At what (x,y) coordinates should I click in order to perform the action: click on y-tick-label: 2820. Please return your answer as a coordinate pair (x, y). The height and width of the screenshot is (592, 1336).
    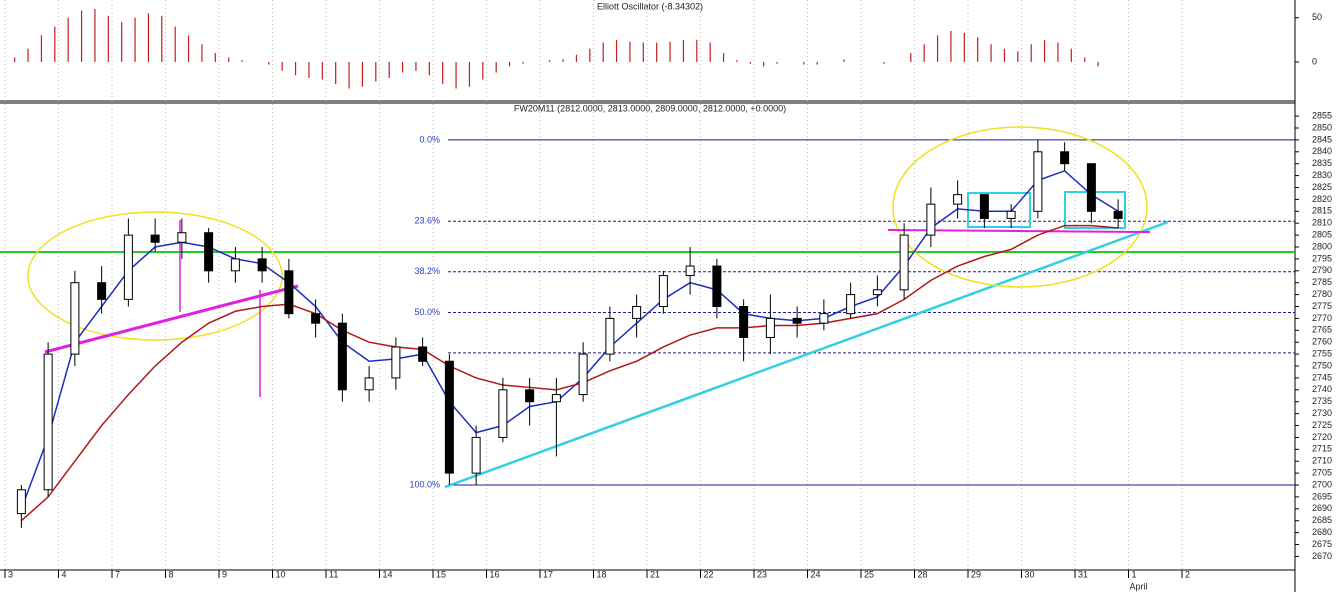
    Looking at the image, I should click on (1322, 199).